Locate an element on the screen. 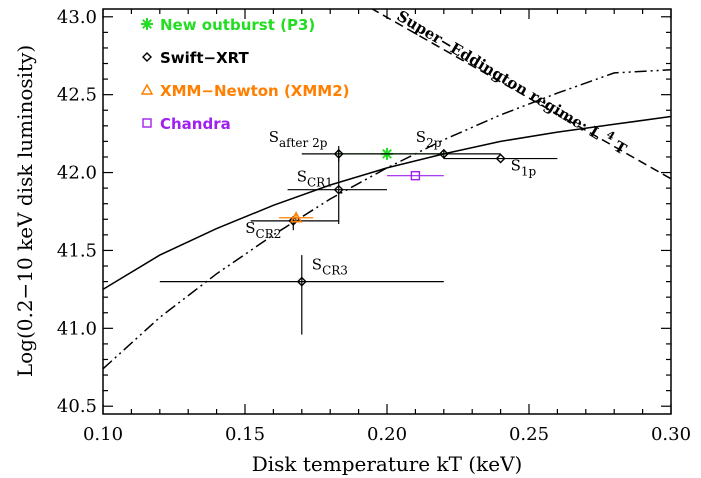 The height and width of the screenshot is (478, 701). point-label: SCR3 is located at coordinates (330, 267).